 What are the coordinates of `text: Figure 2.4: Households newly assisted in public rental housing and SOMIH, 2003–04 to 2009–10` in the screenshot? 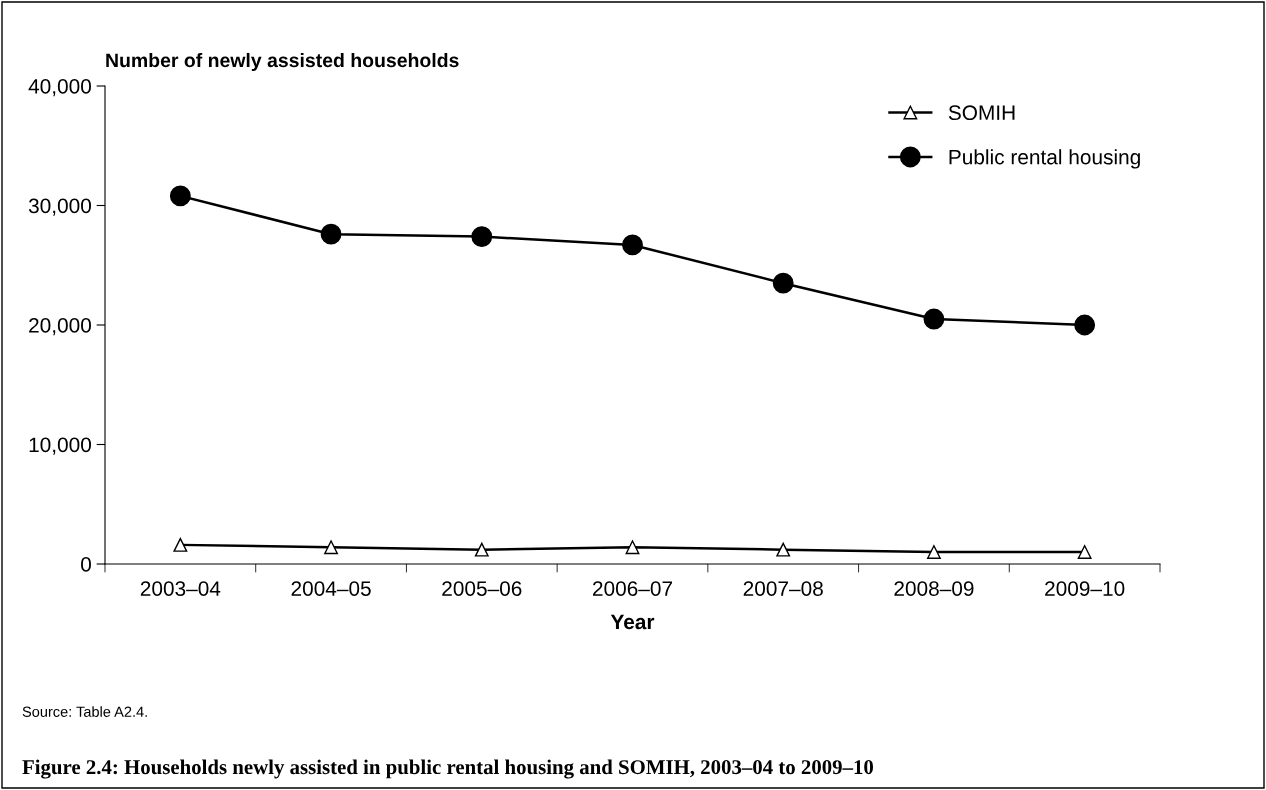 It's located at (448, 769).